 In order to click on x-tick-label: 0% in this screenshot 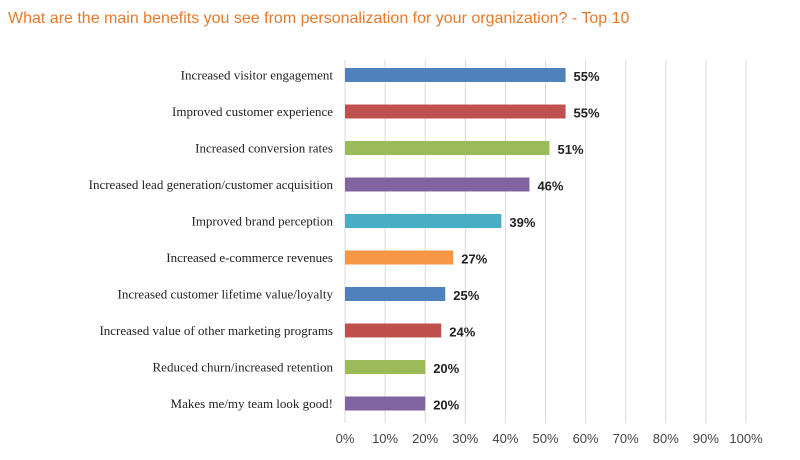, I will do `click(345, 438)`.